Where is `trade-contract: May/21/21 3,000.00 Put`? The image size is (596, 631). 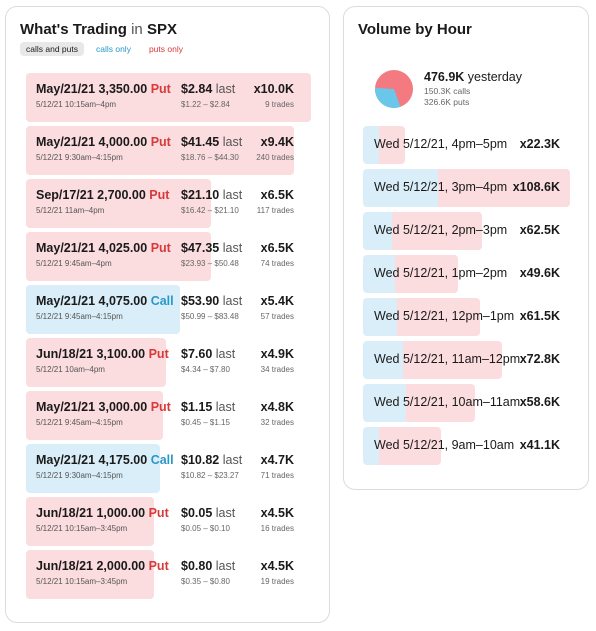 trade-contract: May/21/21 3,000.00 Put is located at coordinates (103, 407).